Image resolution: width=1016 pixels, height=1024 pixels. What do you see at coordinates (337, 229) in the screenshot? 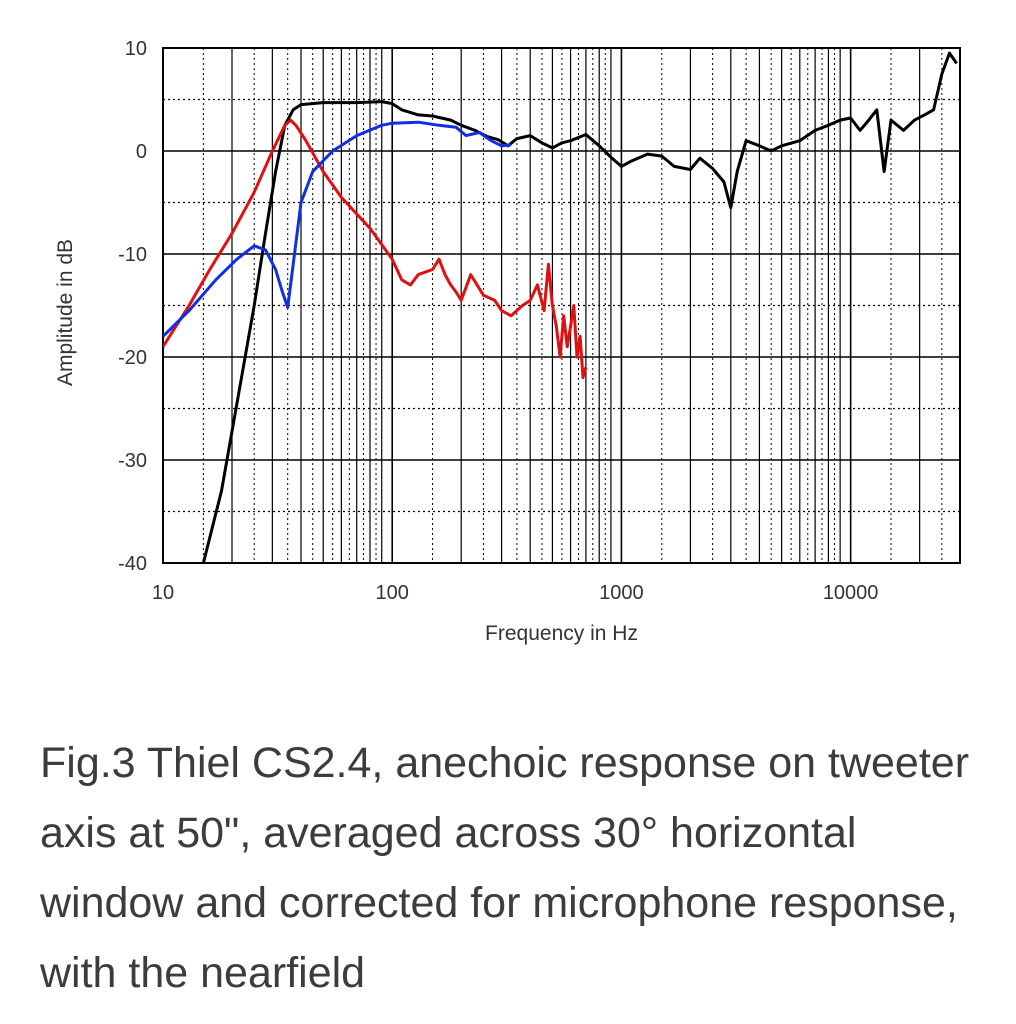
I see `series-line-blue` at bounding box center [337, 229].